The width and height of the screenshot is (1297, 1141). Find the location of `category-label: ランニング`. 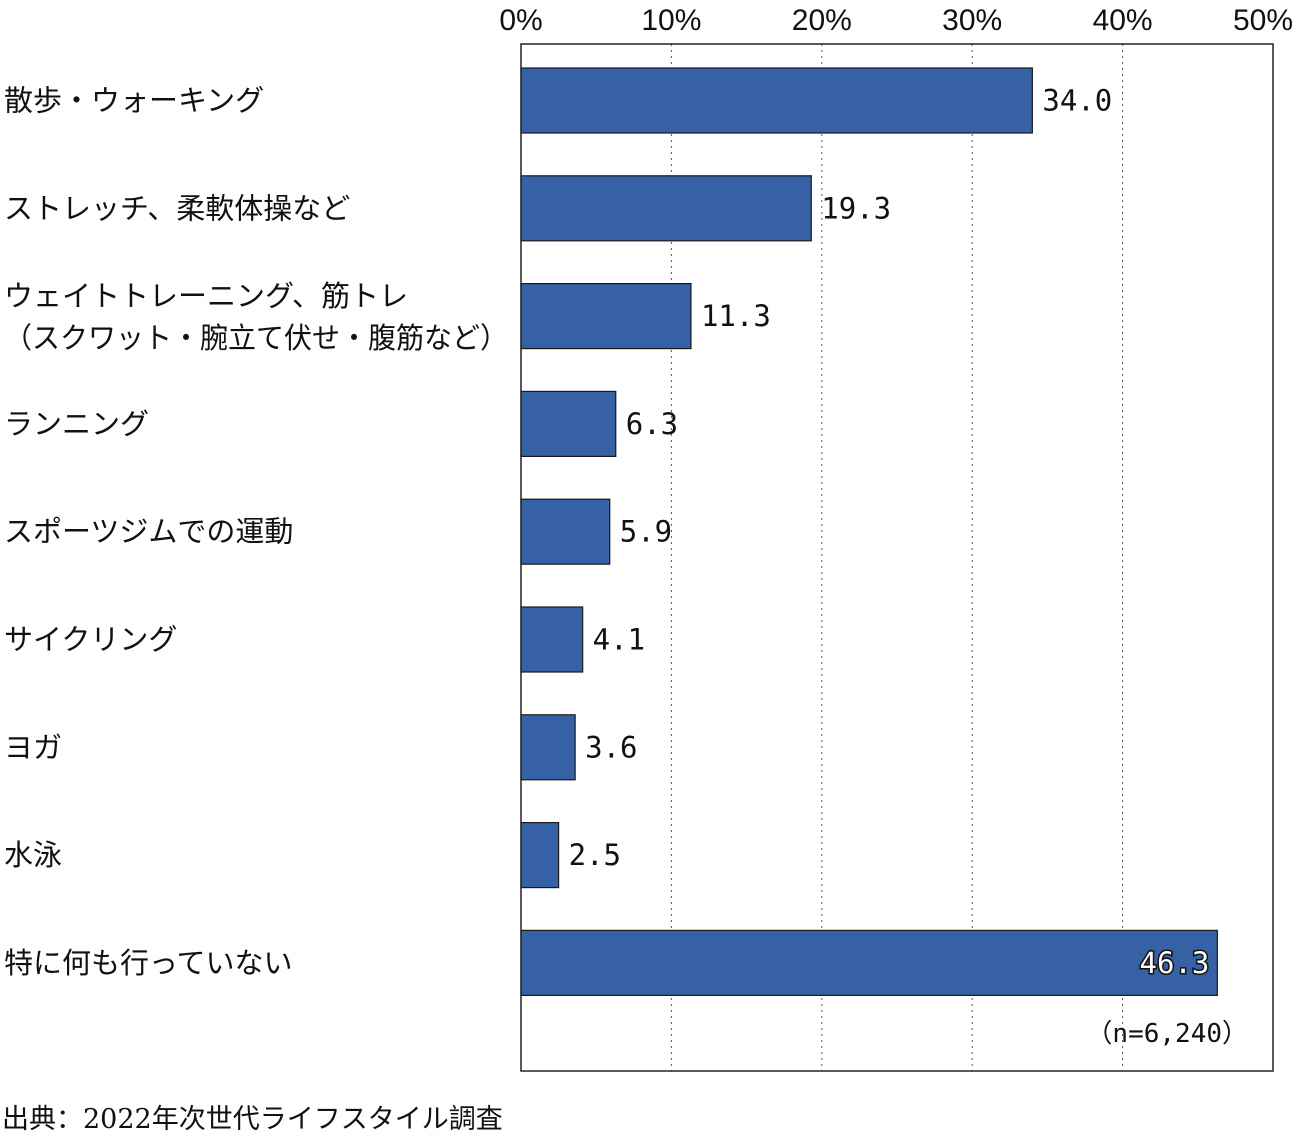

category-label: ランニング is located at coordinates (76, 424).